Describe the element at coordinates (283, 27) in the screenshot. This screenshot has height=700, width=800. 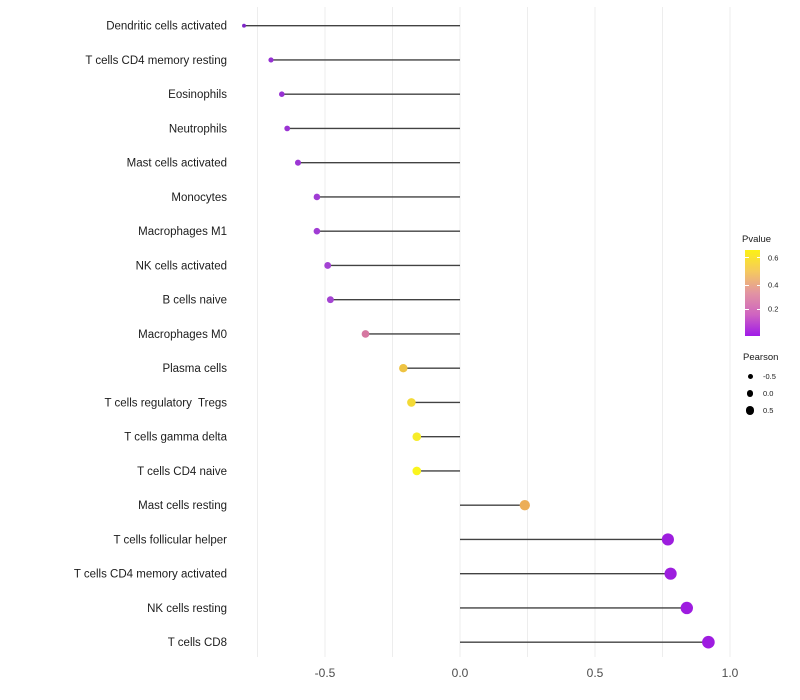
I see `lollipop-row: Dendritic cells activated` at that location.